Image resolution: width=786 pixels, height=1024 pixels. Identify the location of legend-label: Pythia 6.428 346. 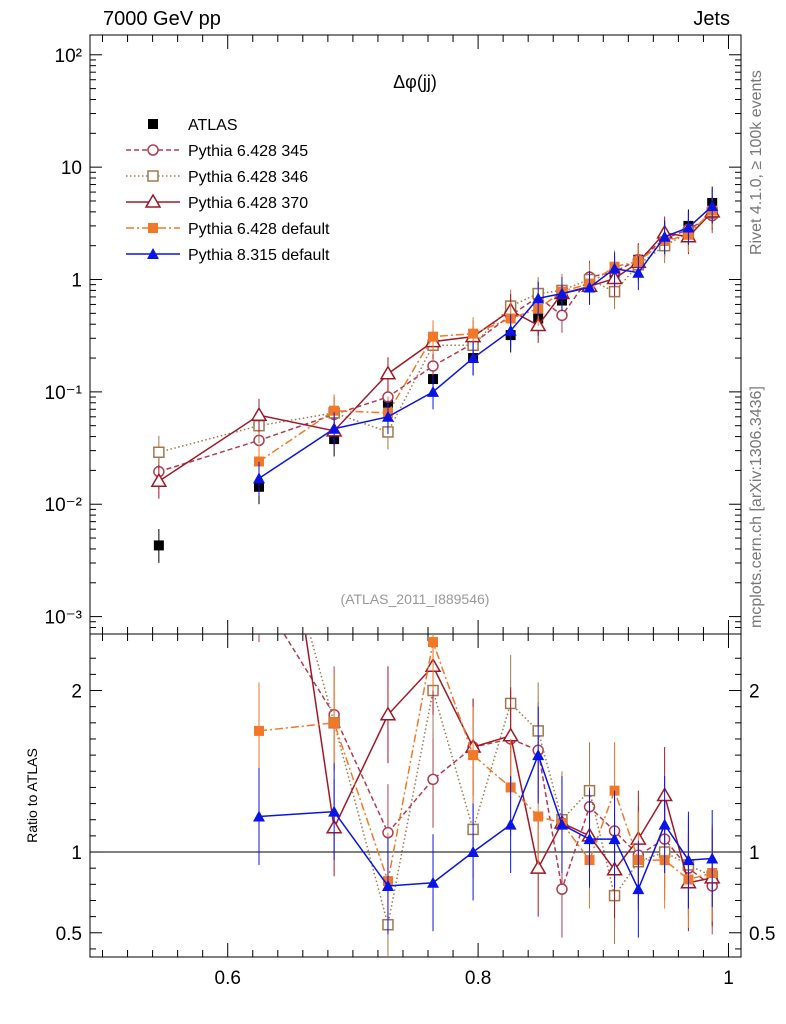
(248, 177).